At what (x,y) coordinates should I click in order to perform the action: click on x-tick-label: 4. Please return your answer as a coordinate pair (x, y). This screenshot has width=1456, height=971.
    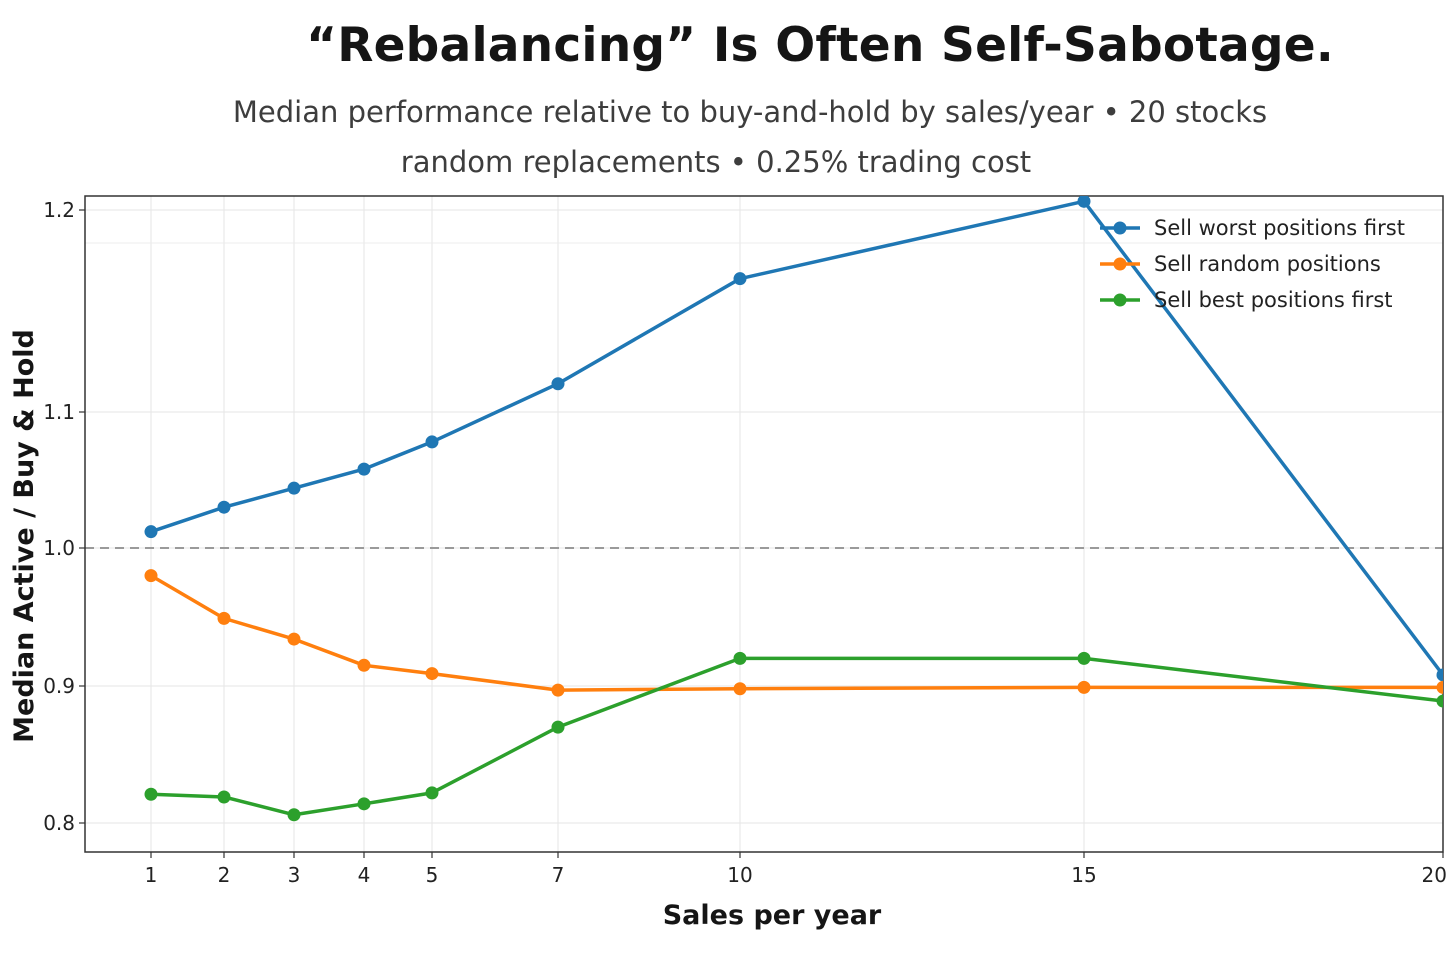
    Looking at the image, I should click on (364, 875).